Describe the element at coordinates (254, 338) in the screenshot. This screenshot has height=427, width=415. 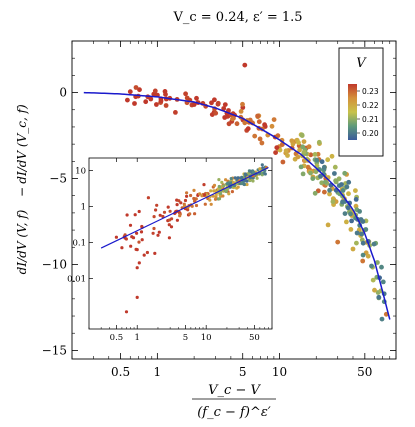
I see `inset-x-tick-label: 50` at that location.